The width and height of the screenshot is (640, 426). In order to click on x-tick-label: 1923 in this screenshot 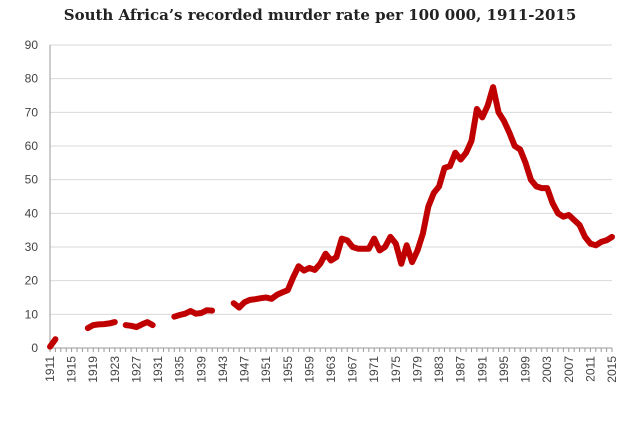, I will do `click(115, 369)`.